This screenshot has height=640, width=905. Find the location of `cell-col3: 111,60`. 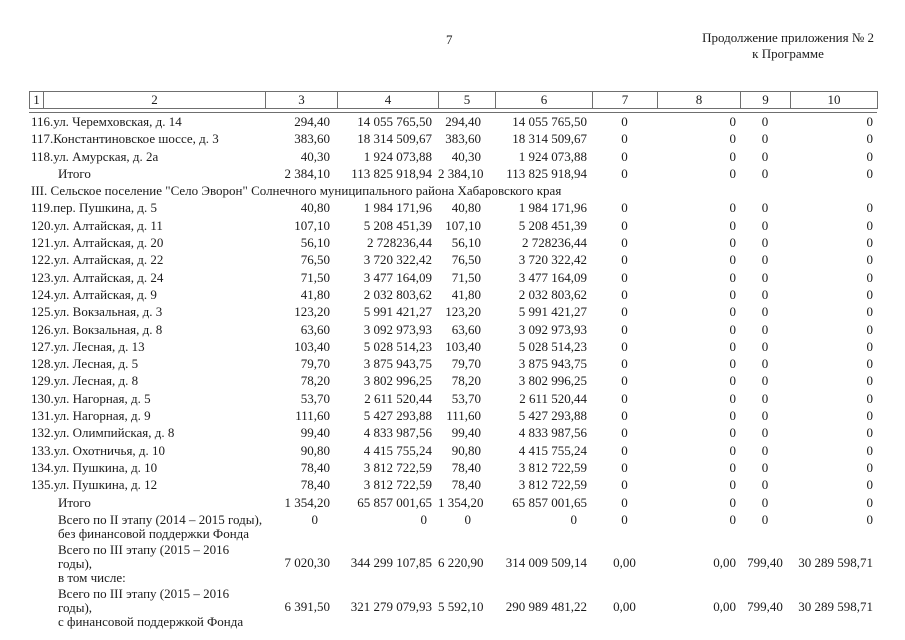

cell-col3: 111,60 is located at coordinates (312, 416).